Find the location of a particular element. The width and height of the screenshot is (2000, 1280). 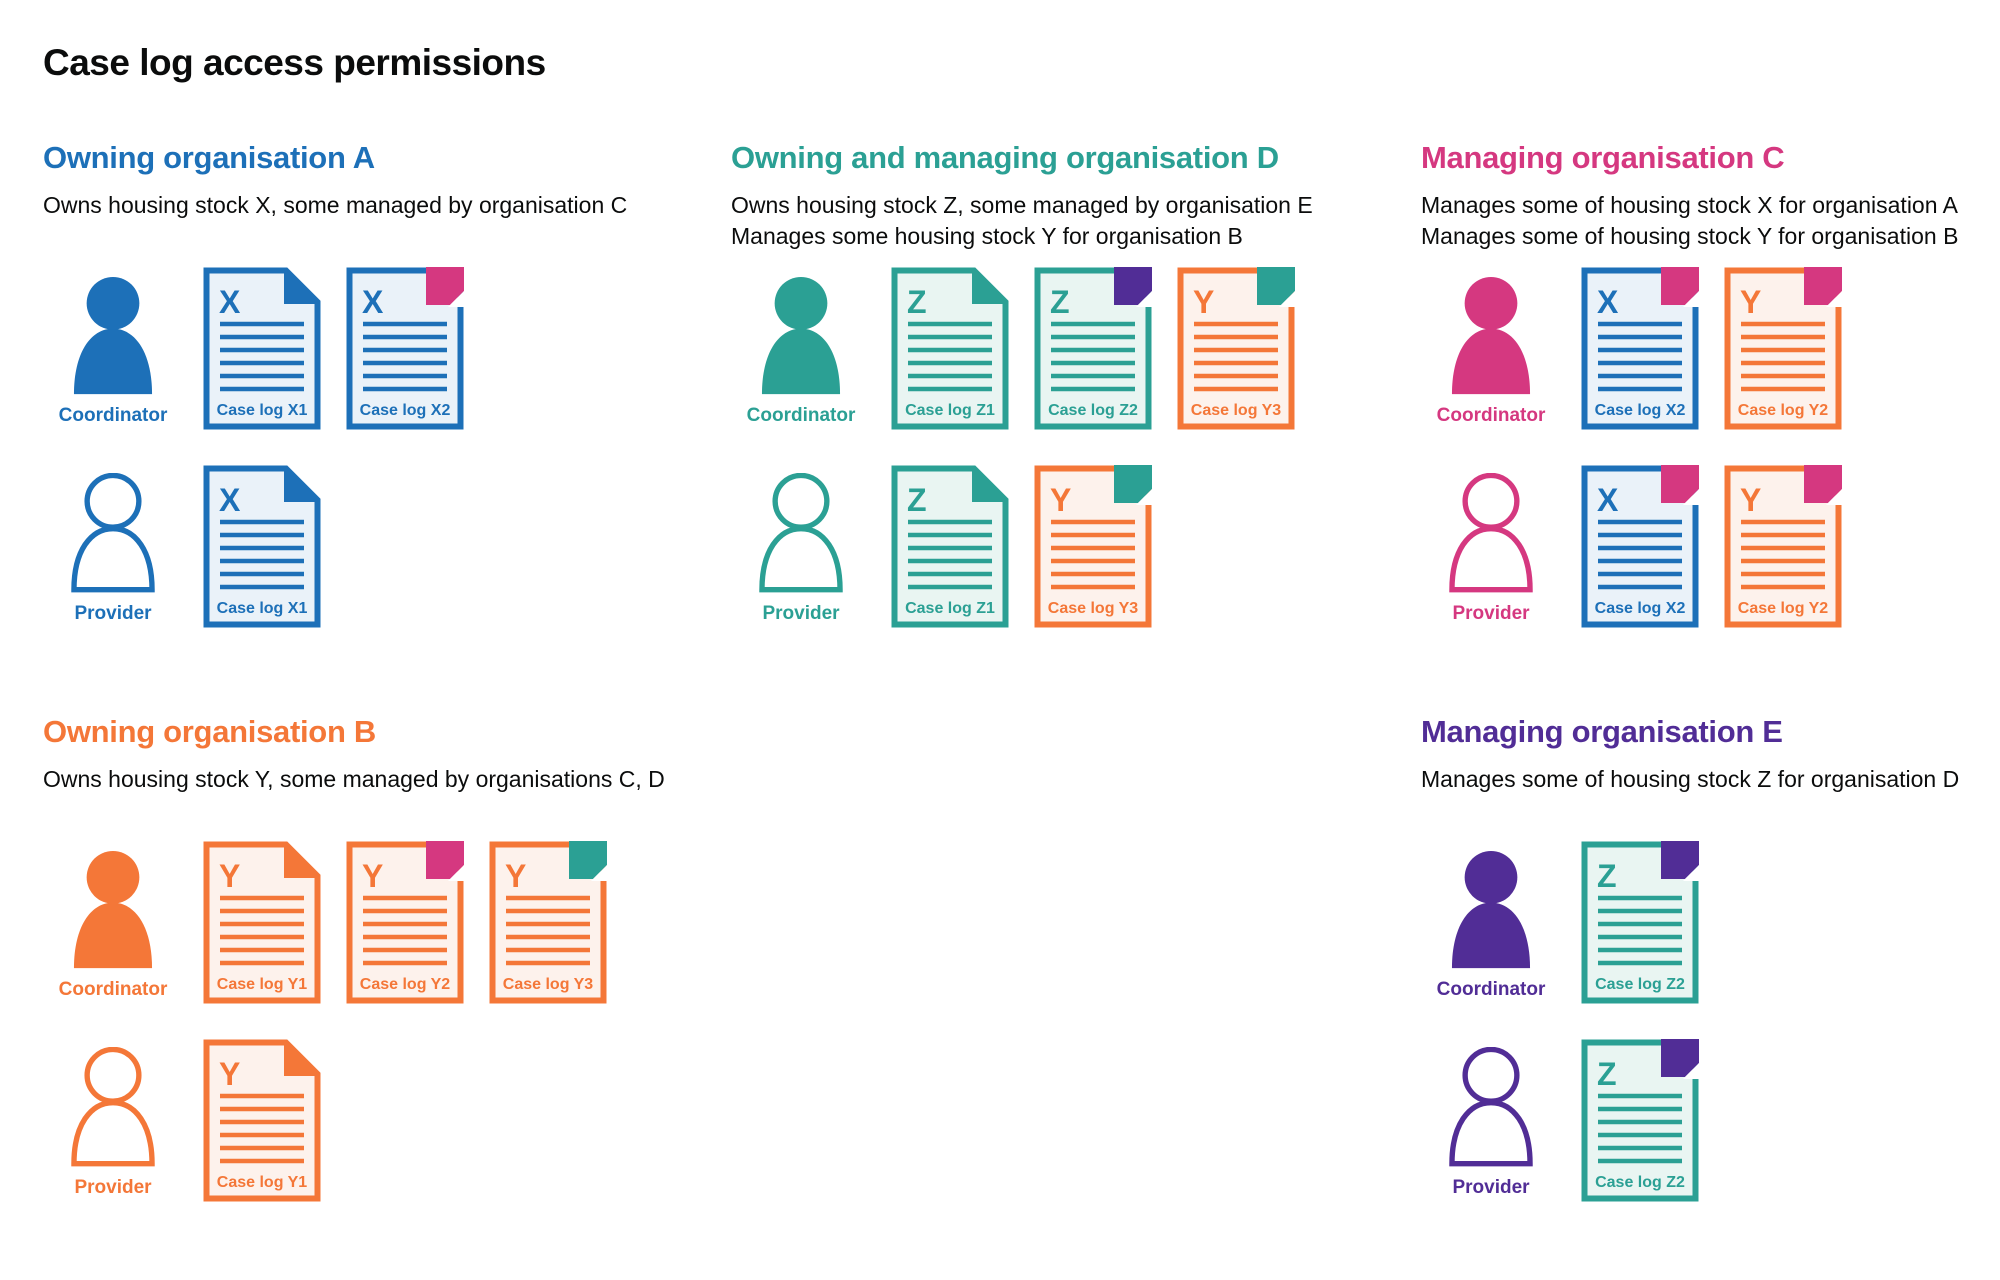

case-log-document: Y Case log Y1 is located at coordinates (262, 922).